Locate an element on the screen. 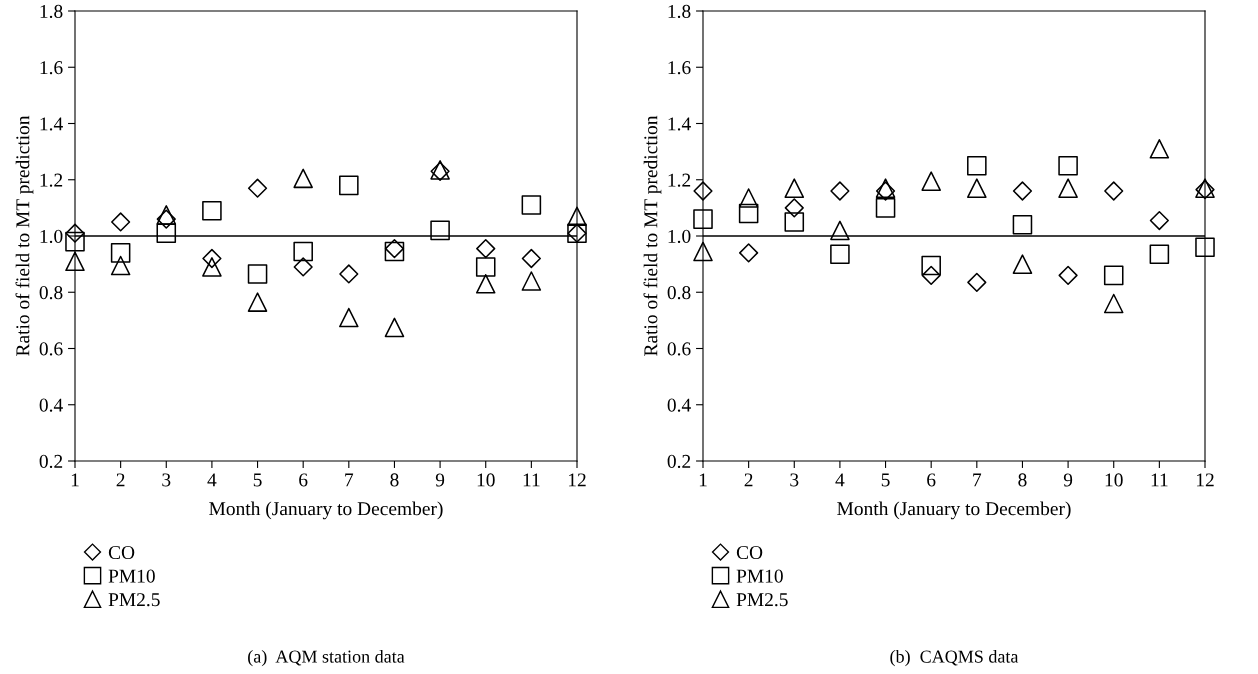  text: (b) CAQMS data is located at coordinates (954, 658).